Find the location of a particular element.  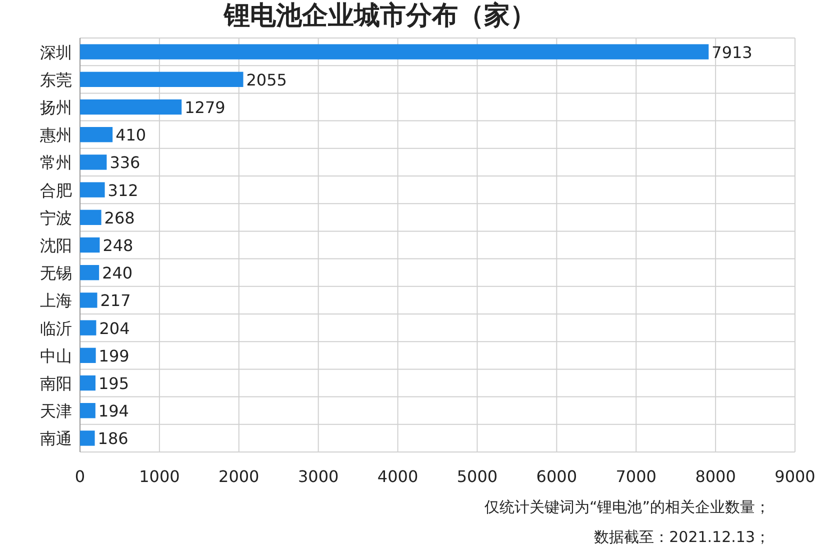

data-label: 199 is located at coordinates (114, 356).